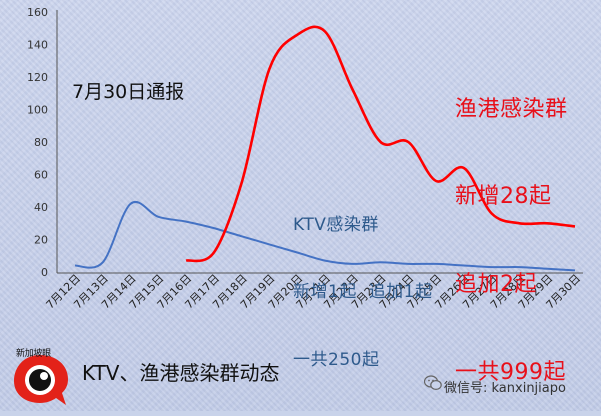 This screenshot has height=416, width=601. Describe the element at coordinates (41, 142) in the screenshot. I see `y-tick-label: 80` at that location.